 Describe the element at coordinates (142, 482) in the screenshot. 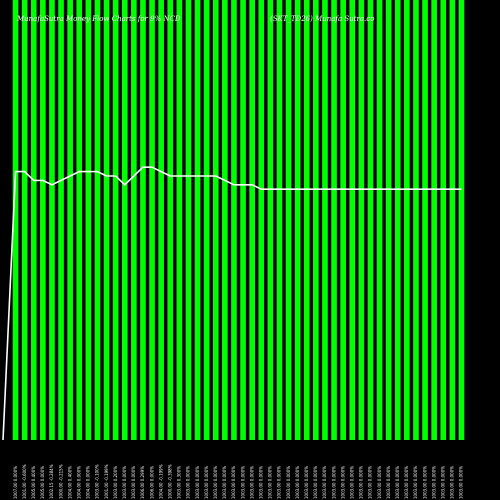

I see `x-tick-label: 1006.00 0.299%` at that location.